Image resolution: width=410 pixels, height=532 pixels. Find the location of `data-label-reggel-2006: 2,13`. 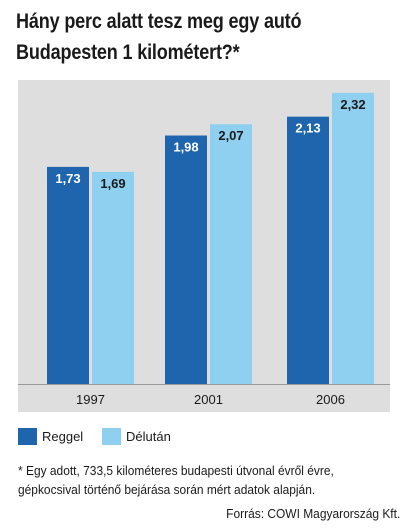

data-label-reggel-2006: 2,13 is located at coordinates (307, 128).